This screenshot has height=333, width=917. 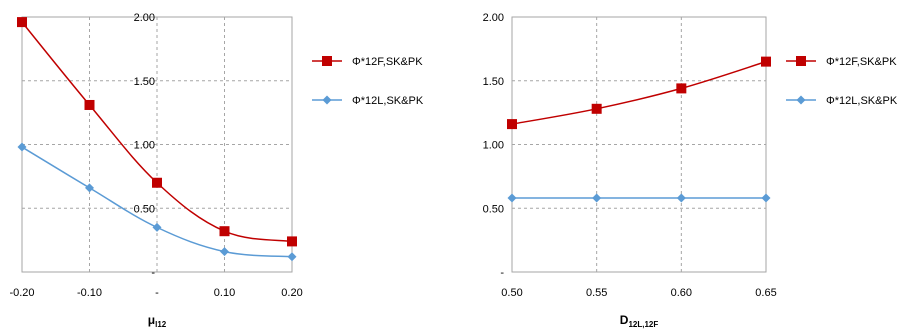 I want to click on x-axis-title: D12L,12F, so click(x=639, y=321).